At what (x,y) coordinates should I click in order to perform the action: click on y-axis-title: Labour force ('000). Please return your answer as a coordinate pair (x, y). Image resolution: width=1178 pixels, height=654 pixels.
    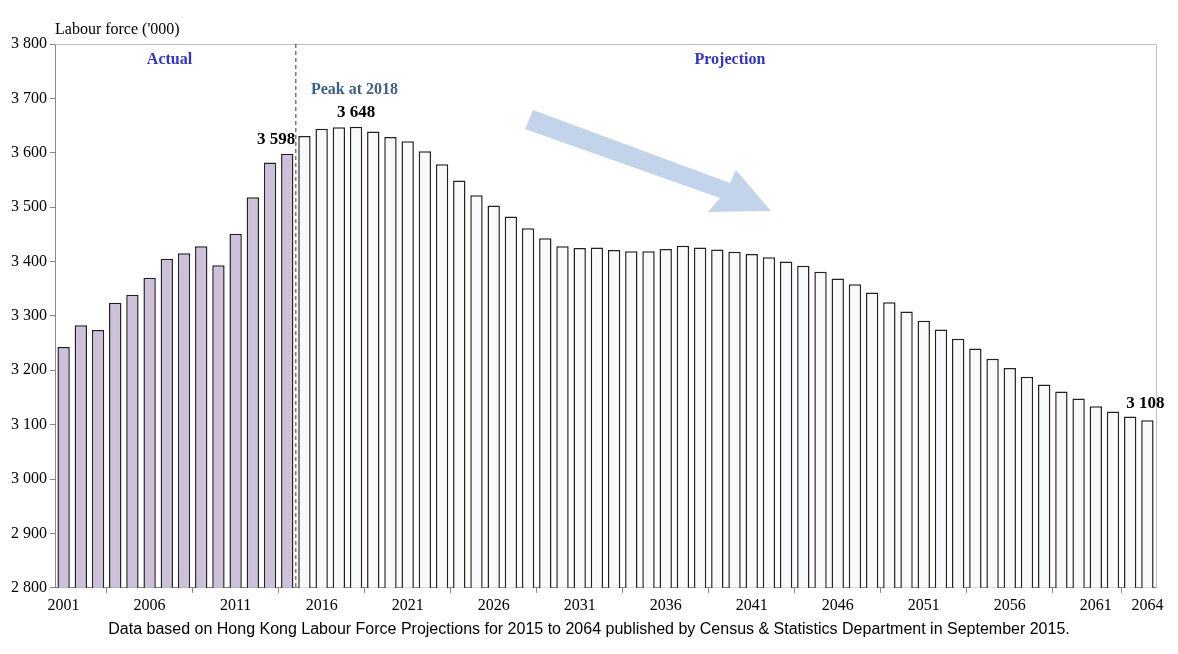
    Looking at the image, I should click on (117, 29).